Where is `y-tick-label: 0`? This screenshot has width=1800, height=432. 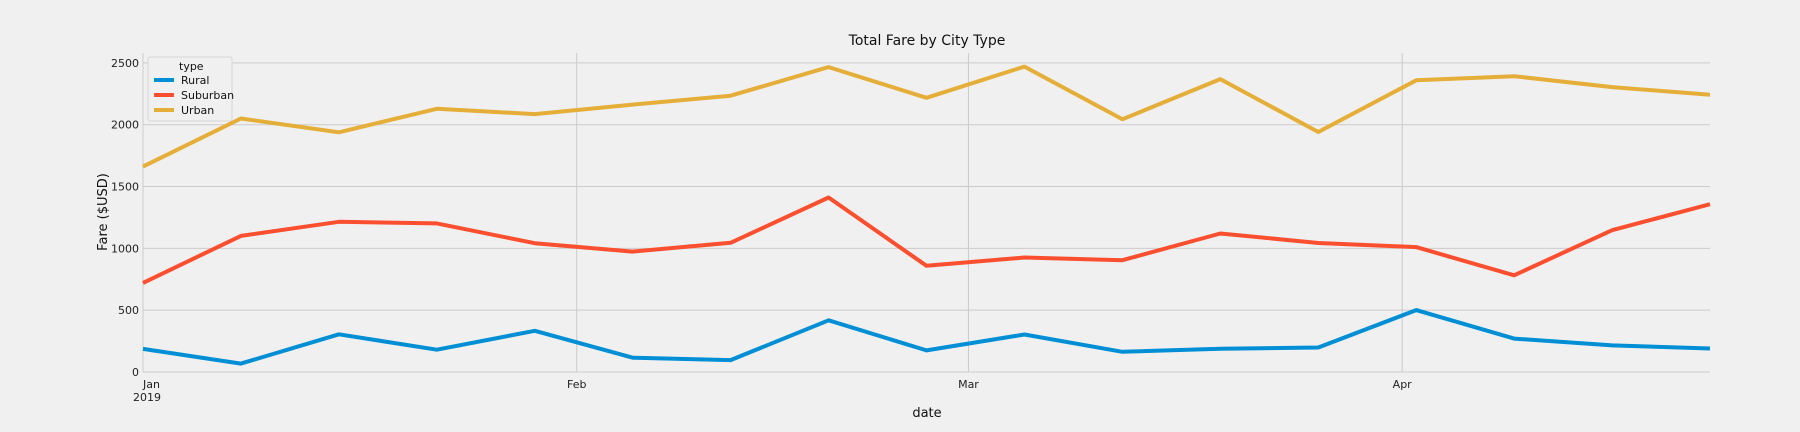 y-tick-label: 0 is located at coordinates (135, 372).